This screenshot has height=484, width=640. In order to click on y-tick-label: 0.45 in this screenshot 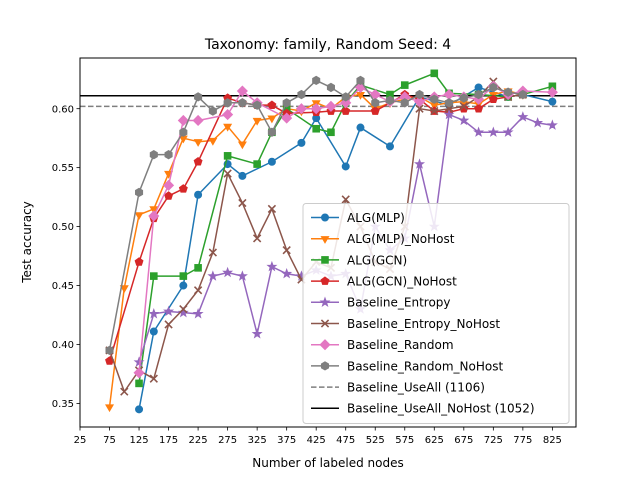, I will do `click(63, 286)`.